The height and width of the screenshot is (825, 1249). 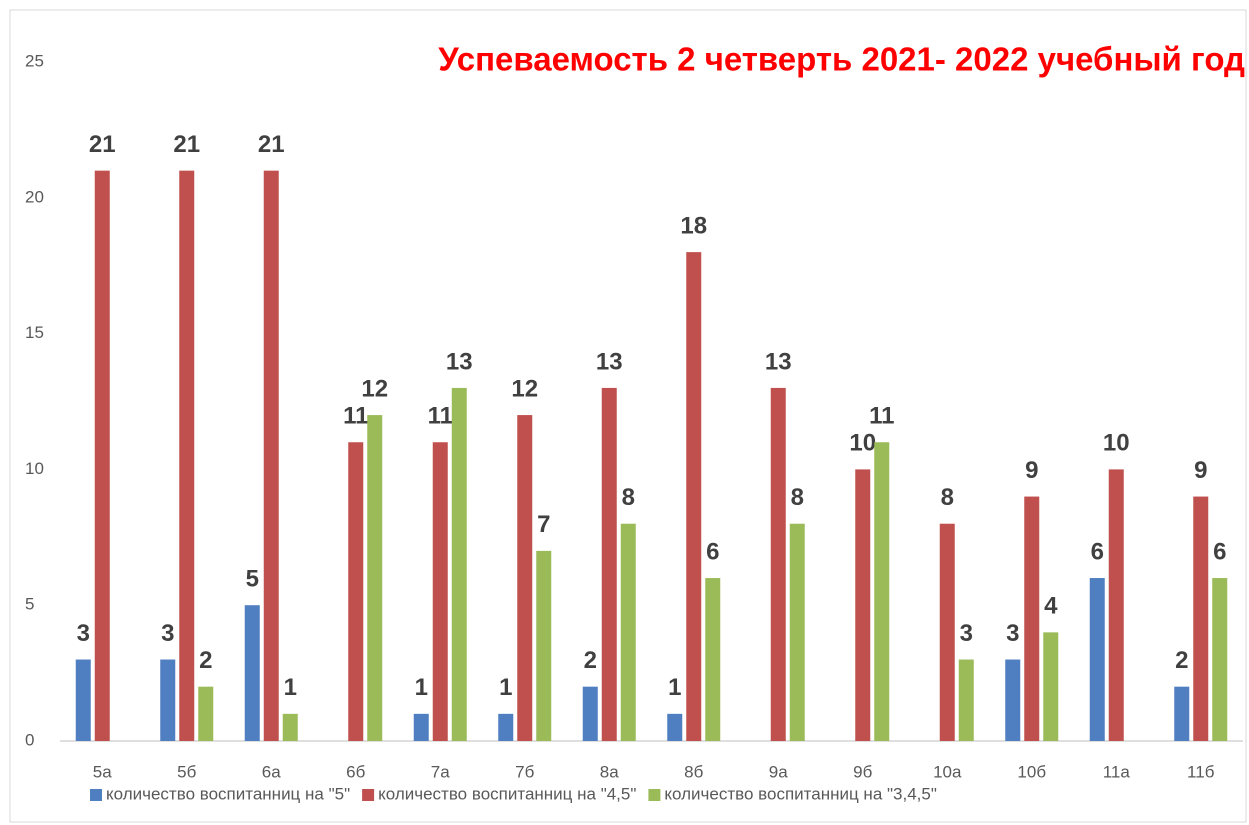 I want to click on x-tick-label: 9а, so click(x=778, y=771).